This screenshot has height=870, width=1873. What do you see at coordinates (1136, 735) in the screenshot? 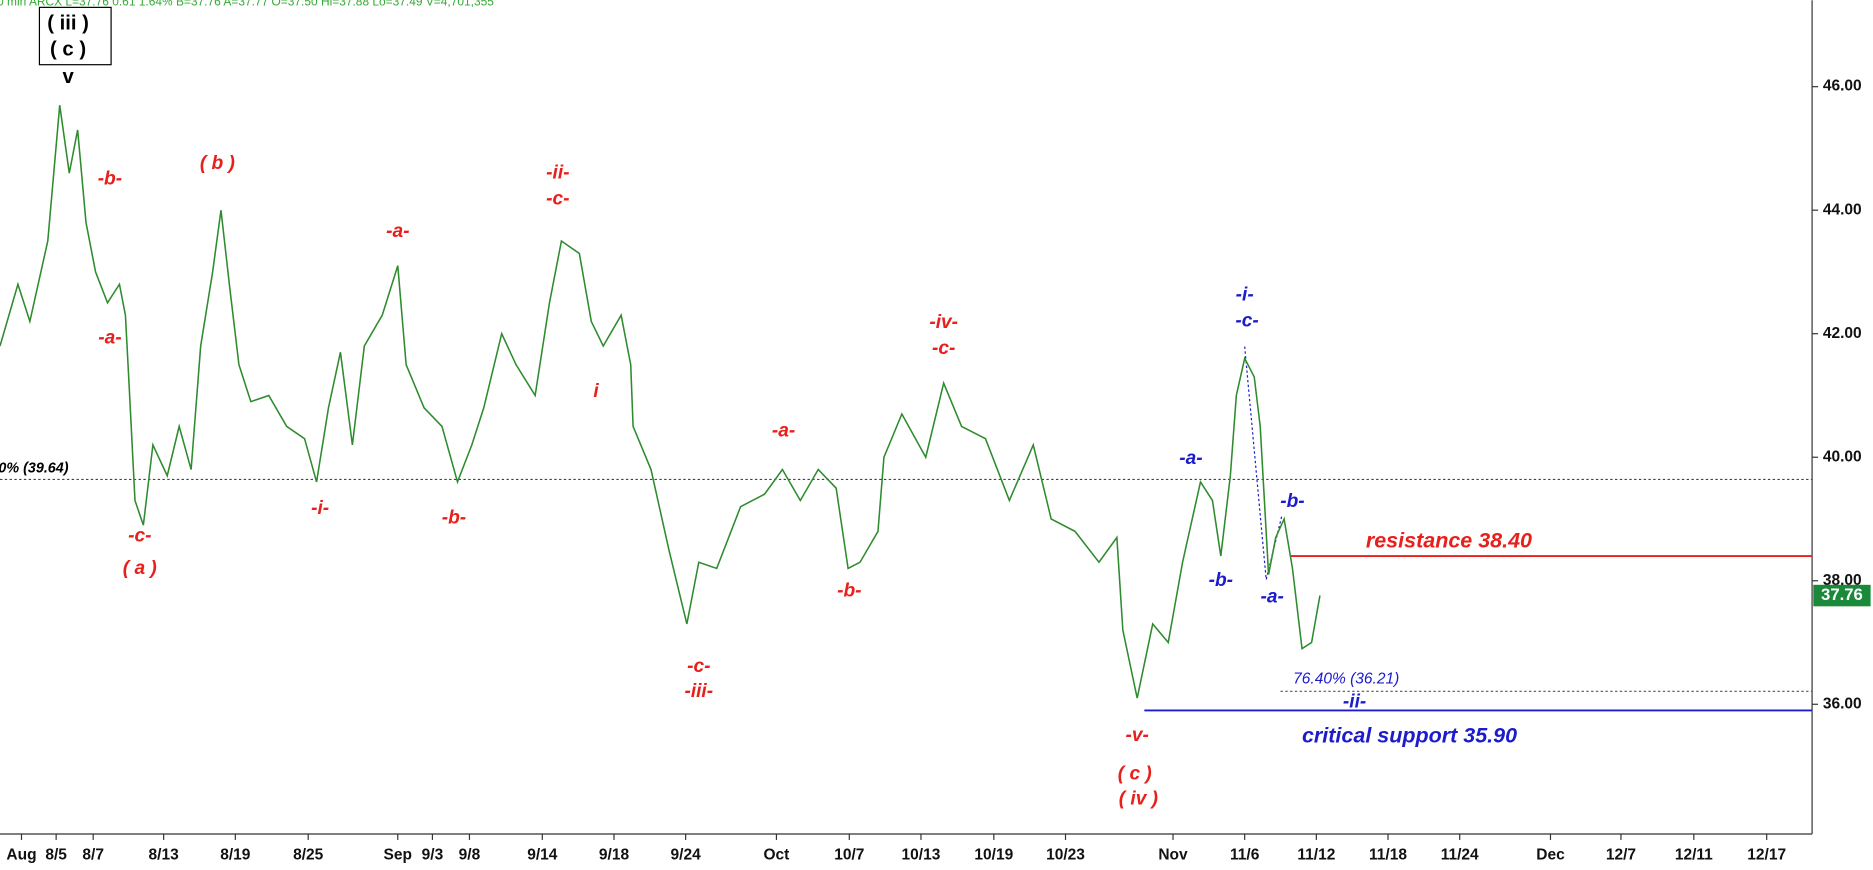
I see `annotation: -v-` at bounding box center [1136, 735].